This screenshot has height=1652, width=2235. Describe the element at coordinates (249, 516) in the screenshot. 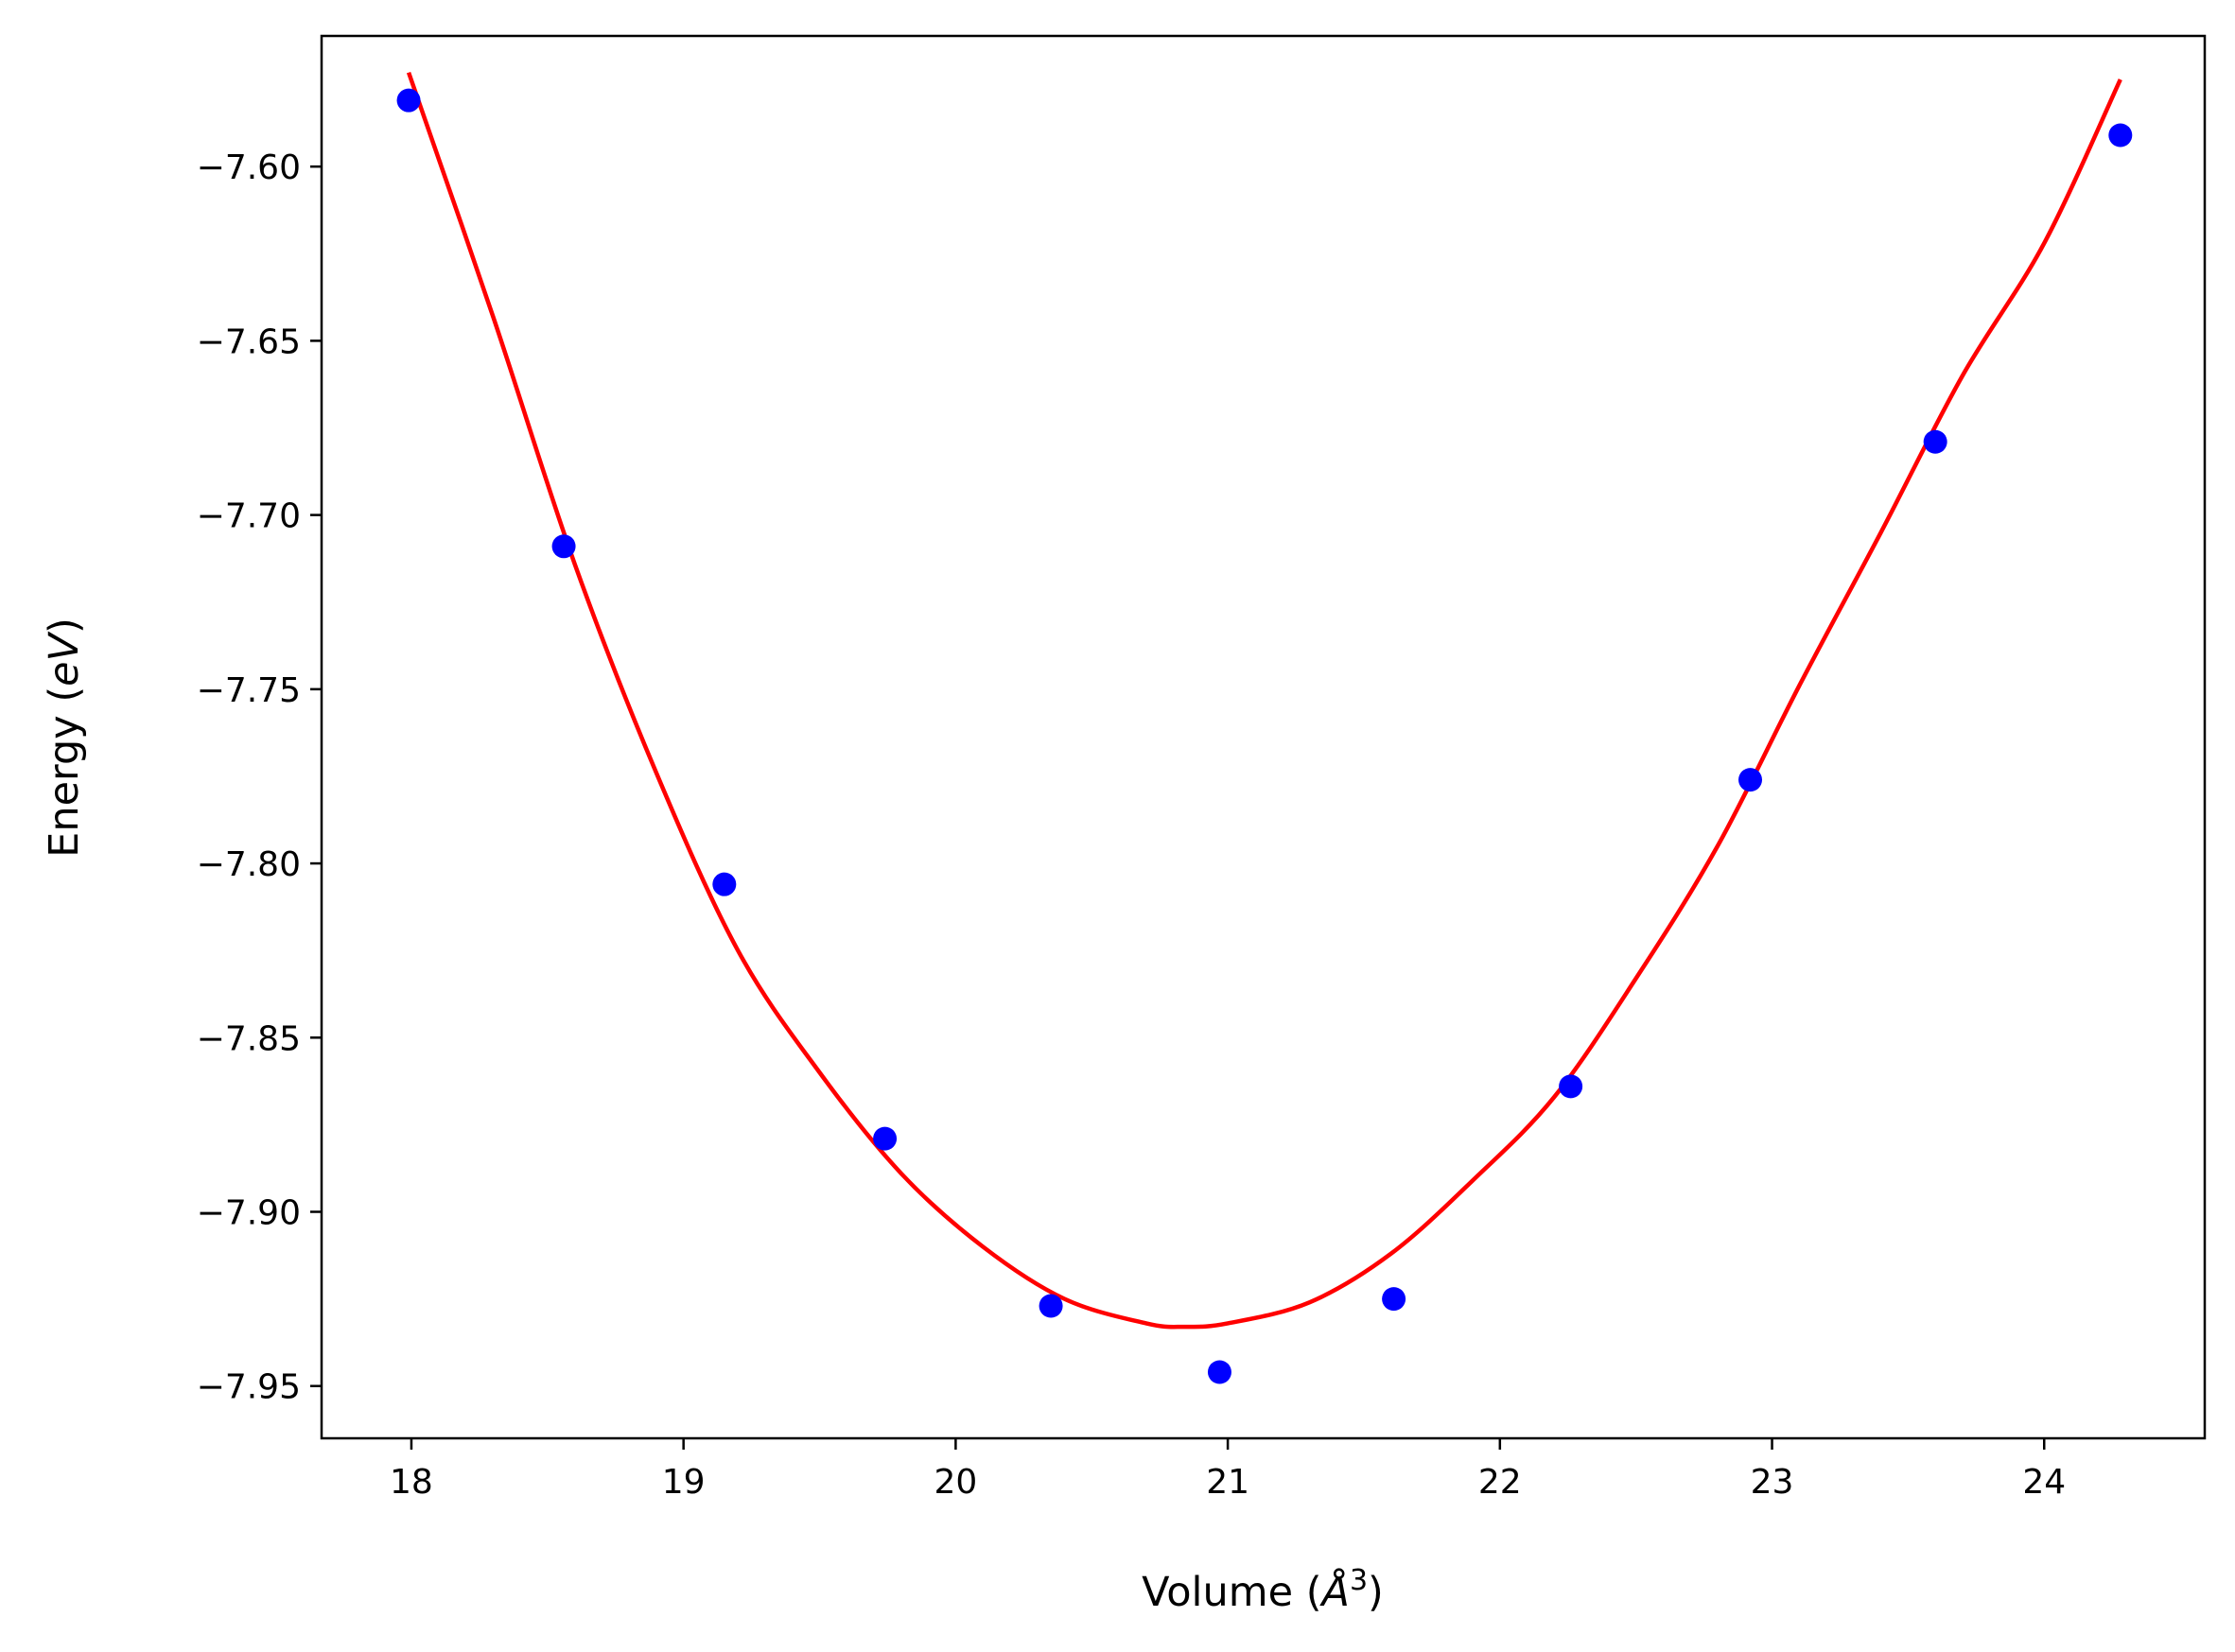

I see `y-tick-label: −7.70` at that location.